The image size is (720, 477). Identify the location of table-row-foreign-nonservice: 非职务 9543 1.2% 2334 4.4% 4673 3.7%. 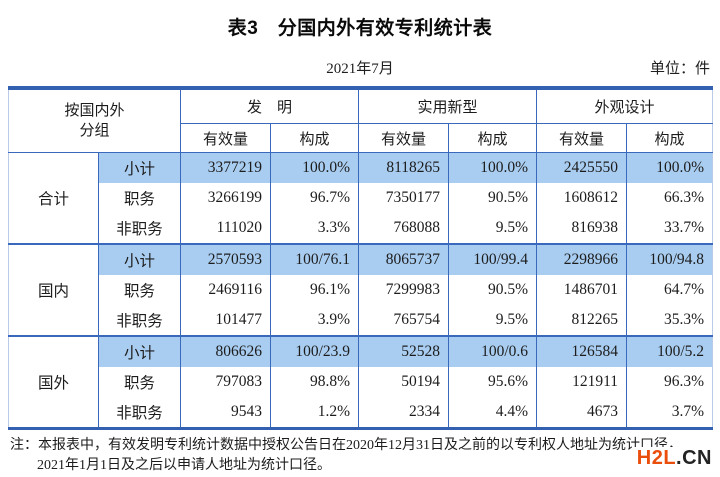
(361, 413).